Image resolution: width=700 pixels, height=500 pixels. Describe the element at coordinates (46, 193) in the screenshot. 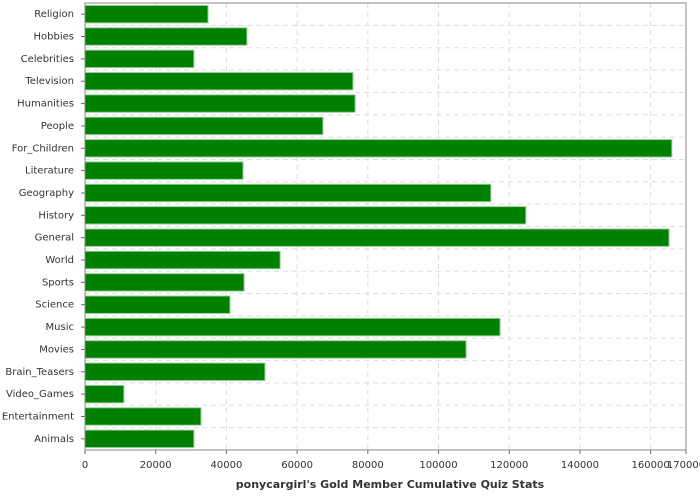

I see `y-tick-label: Geography` at that location.